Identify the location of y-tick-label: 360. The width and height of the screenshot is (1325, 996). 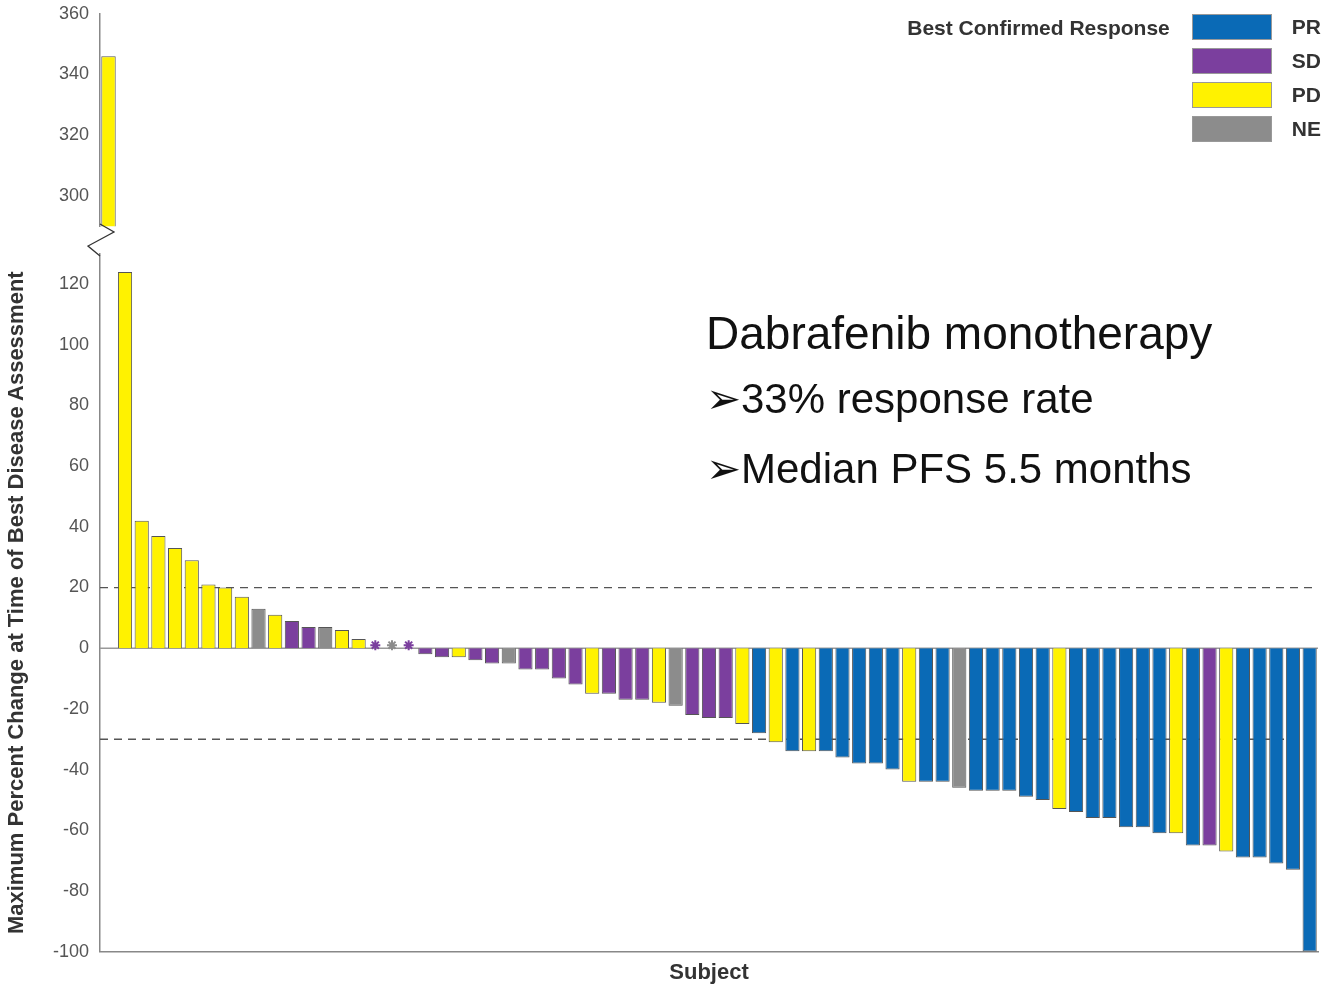
(73, 12).